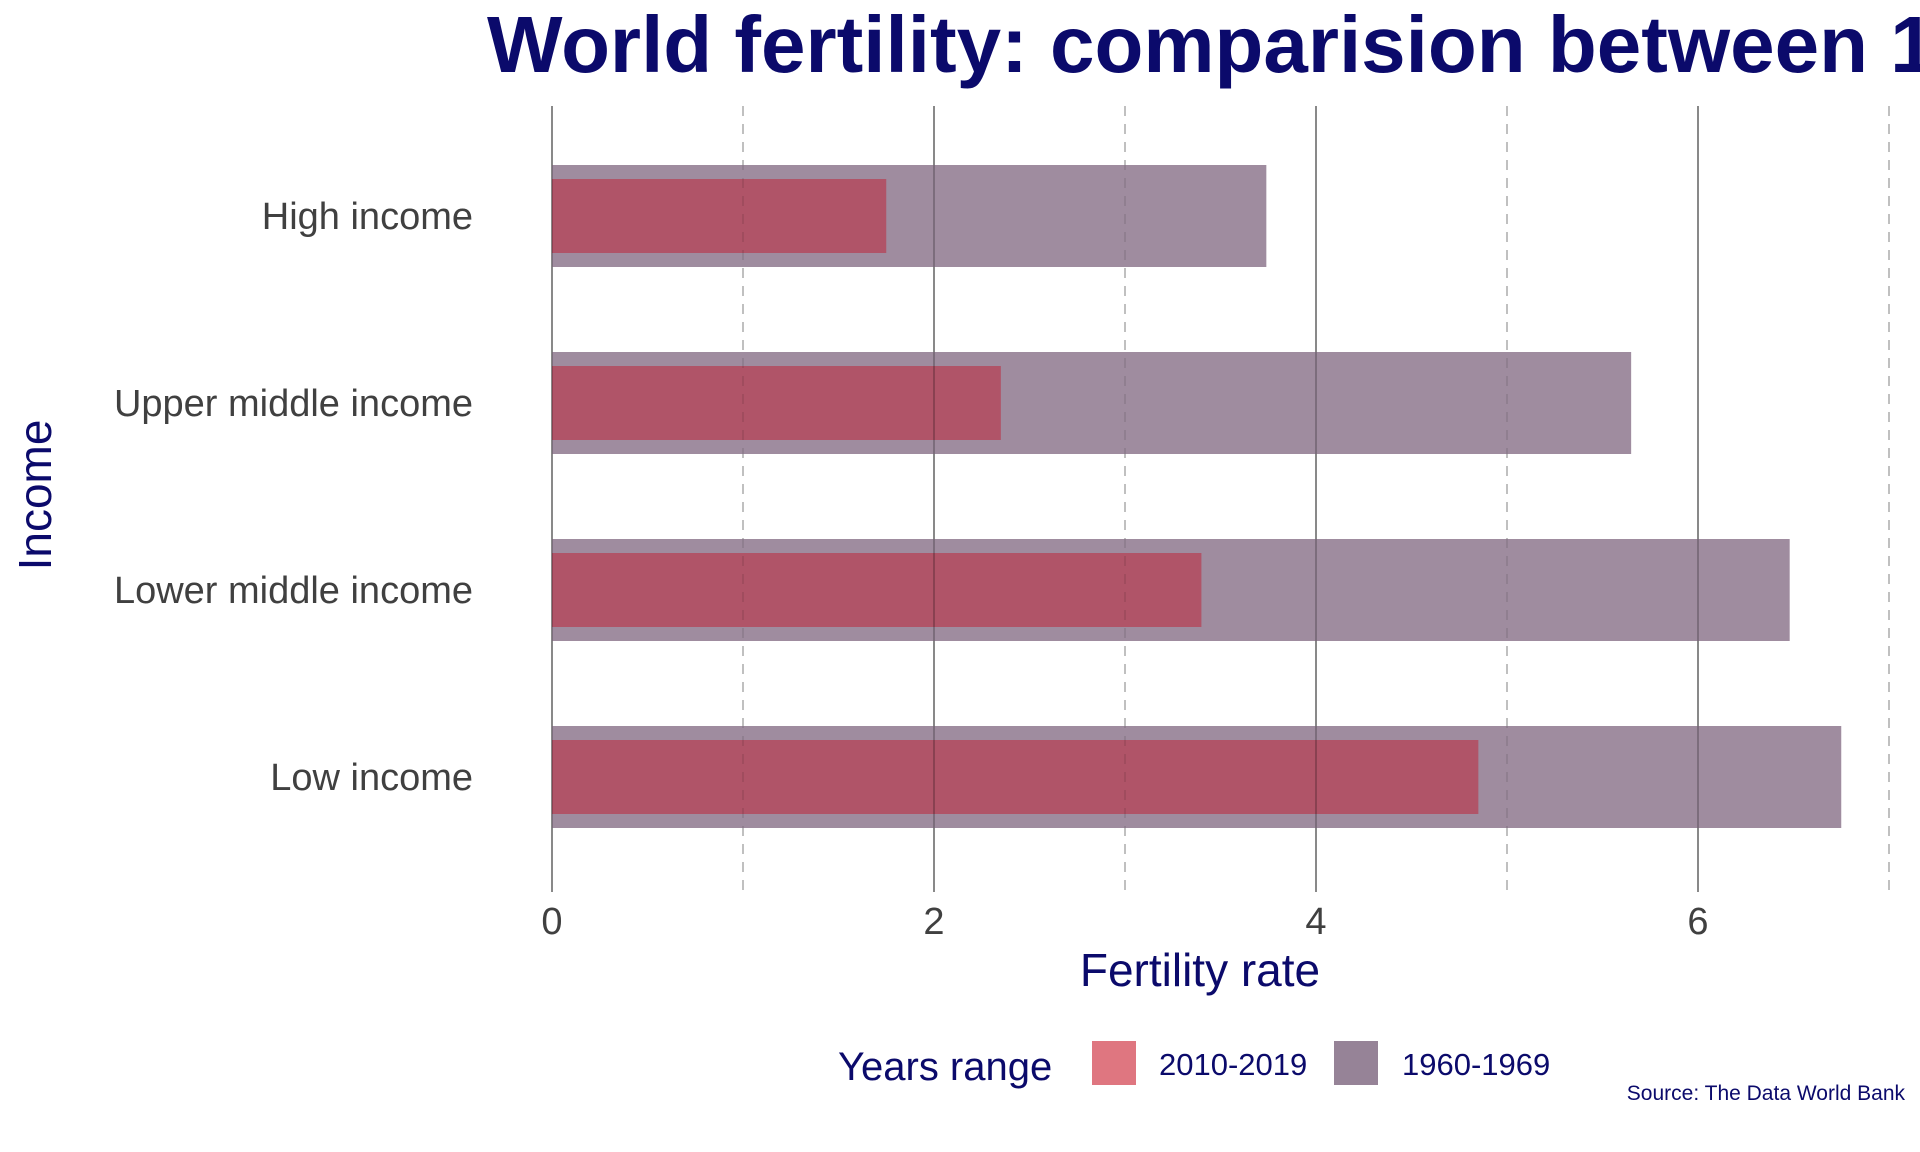  Describe the element at coordinates (35, 495) in the screenshot. I see `y-axis-title: Income` at that location.